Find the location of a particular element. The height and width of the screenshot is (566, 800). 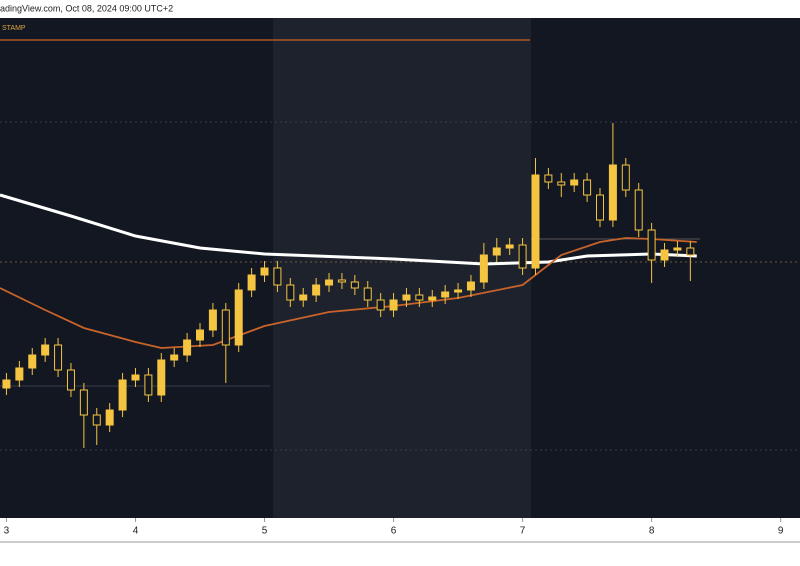

source-text: radingView.com, Oct 08, 2024 09:00 UTC+2 is located at coordinates (86, 8).